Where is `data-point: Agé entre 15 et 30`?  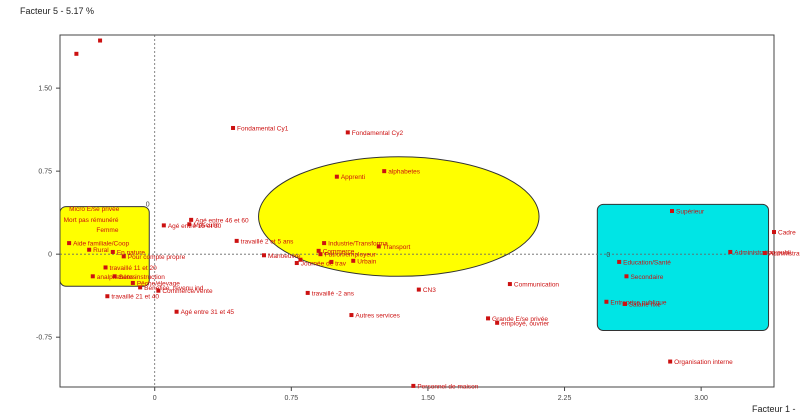 data-point: Agé entre 15 et 30 is located at coordinates (191, 226).